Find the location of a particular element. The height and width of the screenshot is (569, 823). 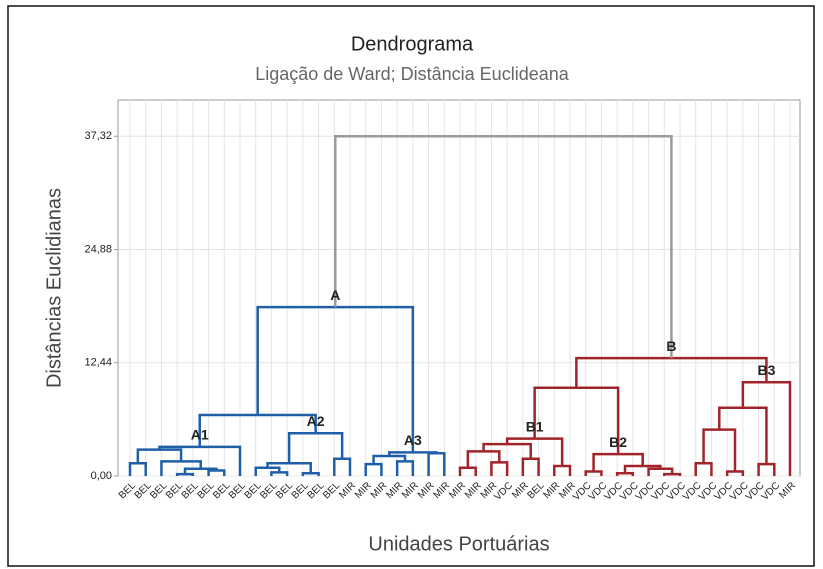

y-tick-label: 37,32 is located at coordinates (98, 136).